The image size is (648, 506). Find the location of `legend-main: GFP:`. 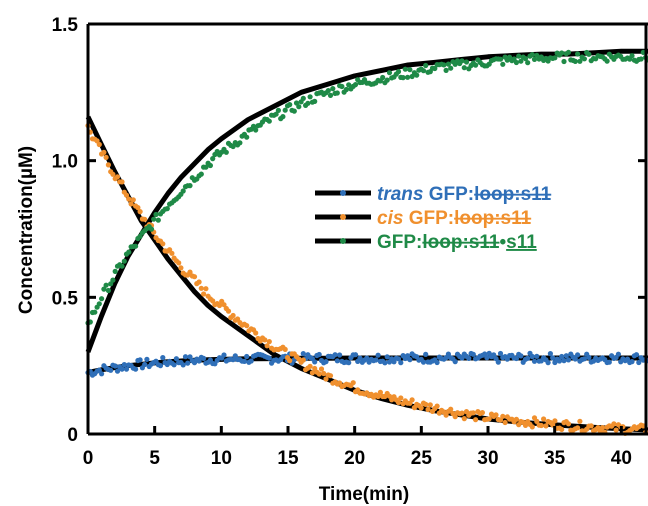

legend-main: GFP: is located at coordinates (448, 194).